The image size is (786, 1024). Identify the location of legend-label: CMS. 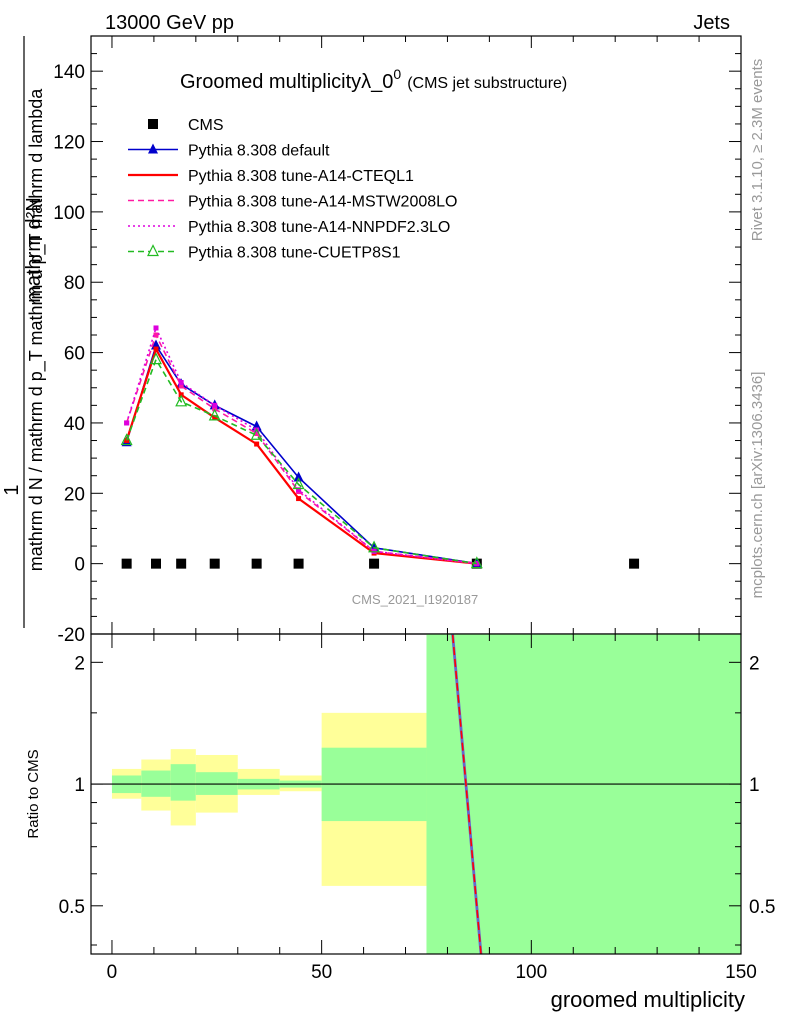
(206, 125).